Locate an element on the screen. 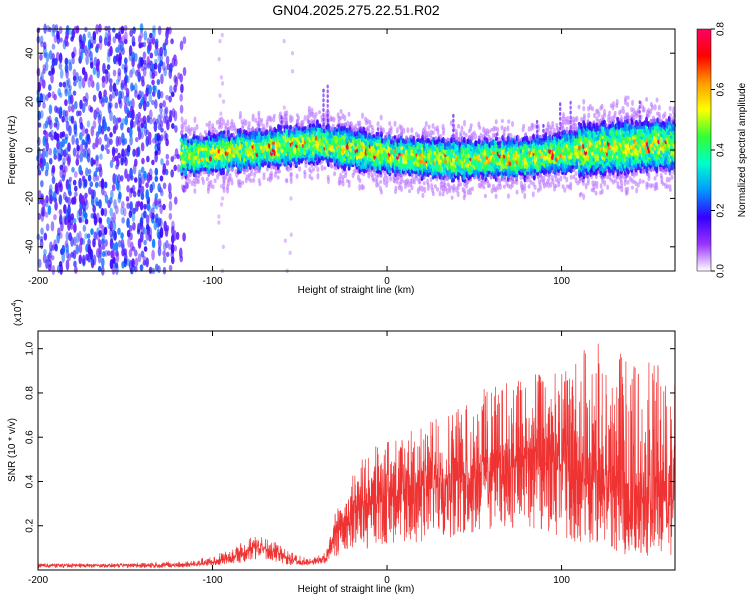  colorbar-tick-label: 0.8 is located at coordinates (721, 29).